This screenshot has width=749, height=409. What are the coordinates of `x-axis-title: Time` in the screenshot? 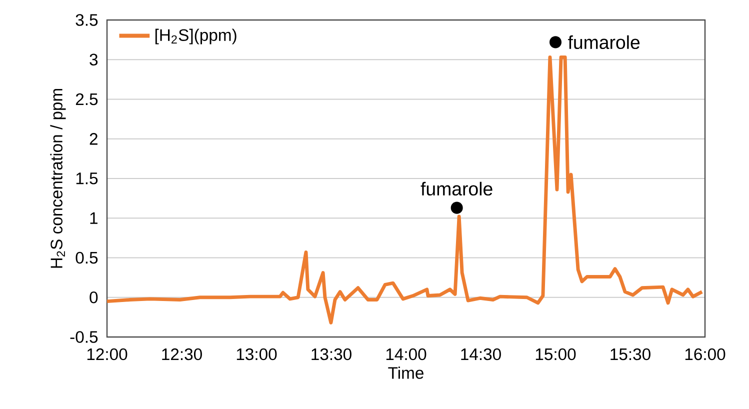 It's located at (406, 372).